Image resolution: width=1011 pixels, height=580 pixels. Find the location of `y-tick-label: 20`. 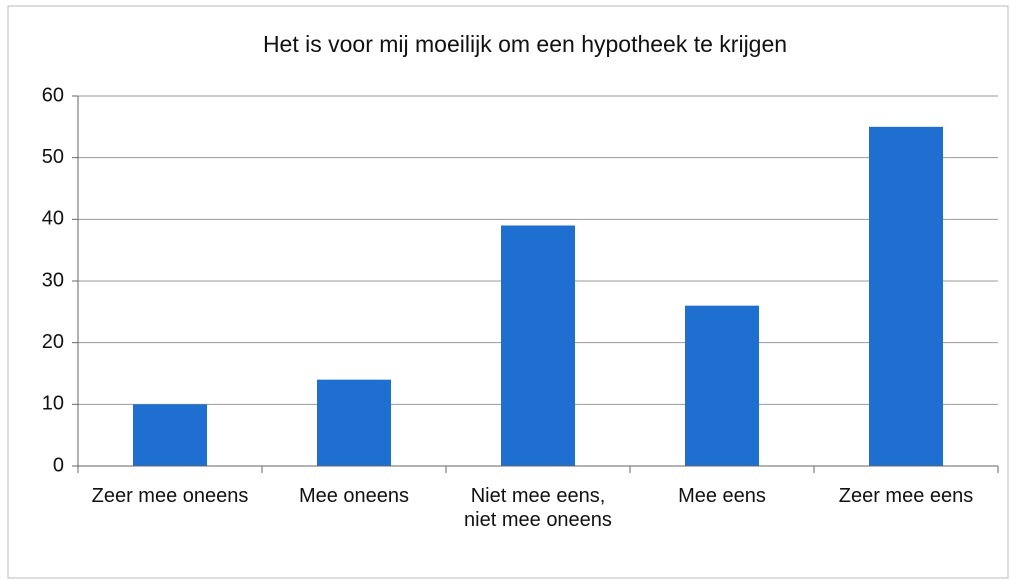

y-tick-label: 20 is located at coordinates (53, 342).